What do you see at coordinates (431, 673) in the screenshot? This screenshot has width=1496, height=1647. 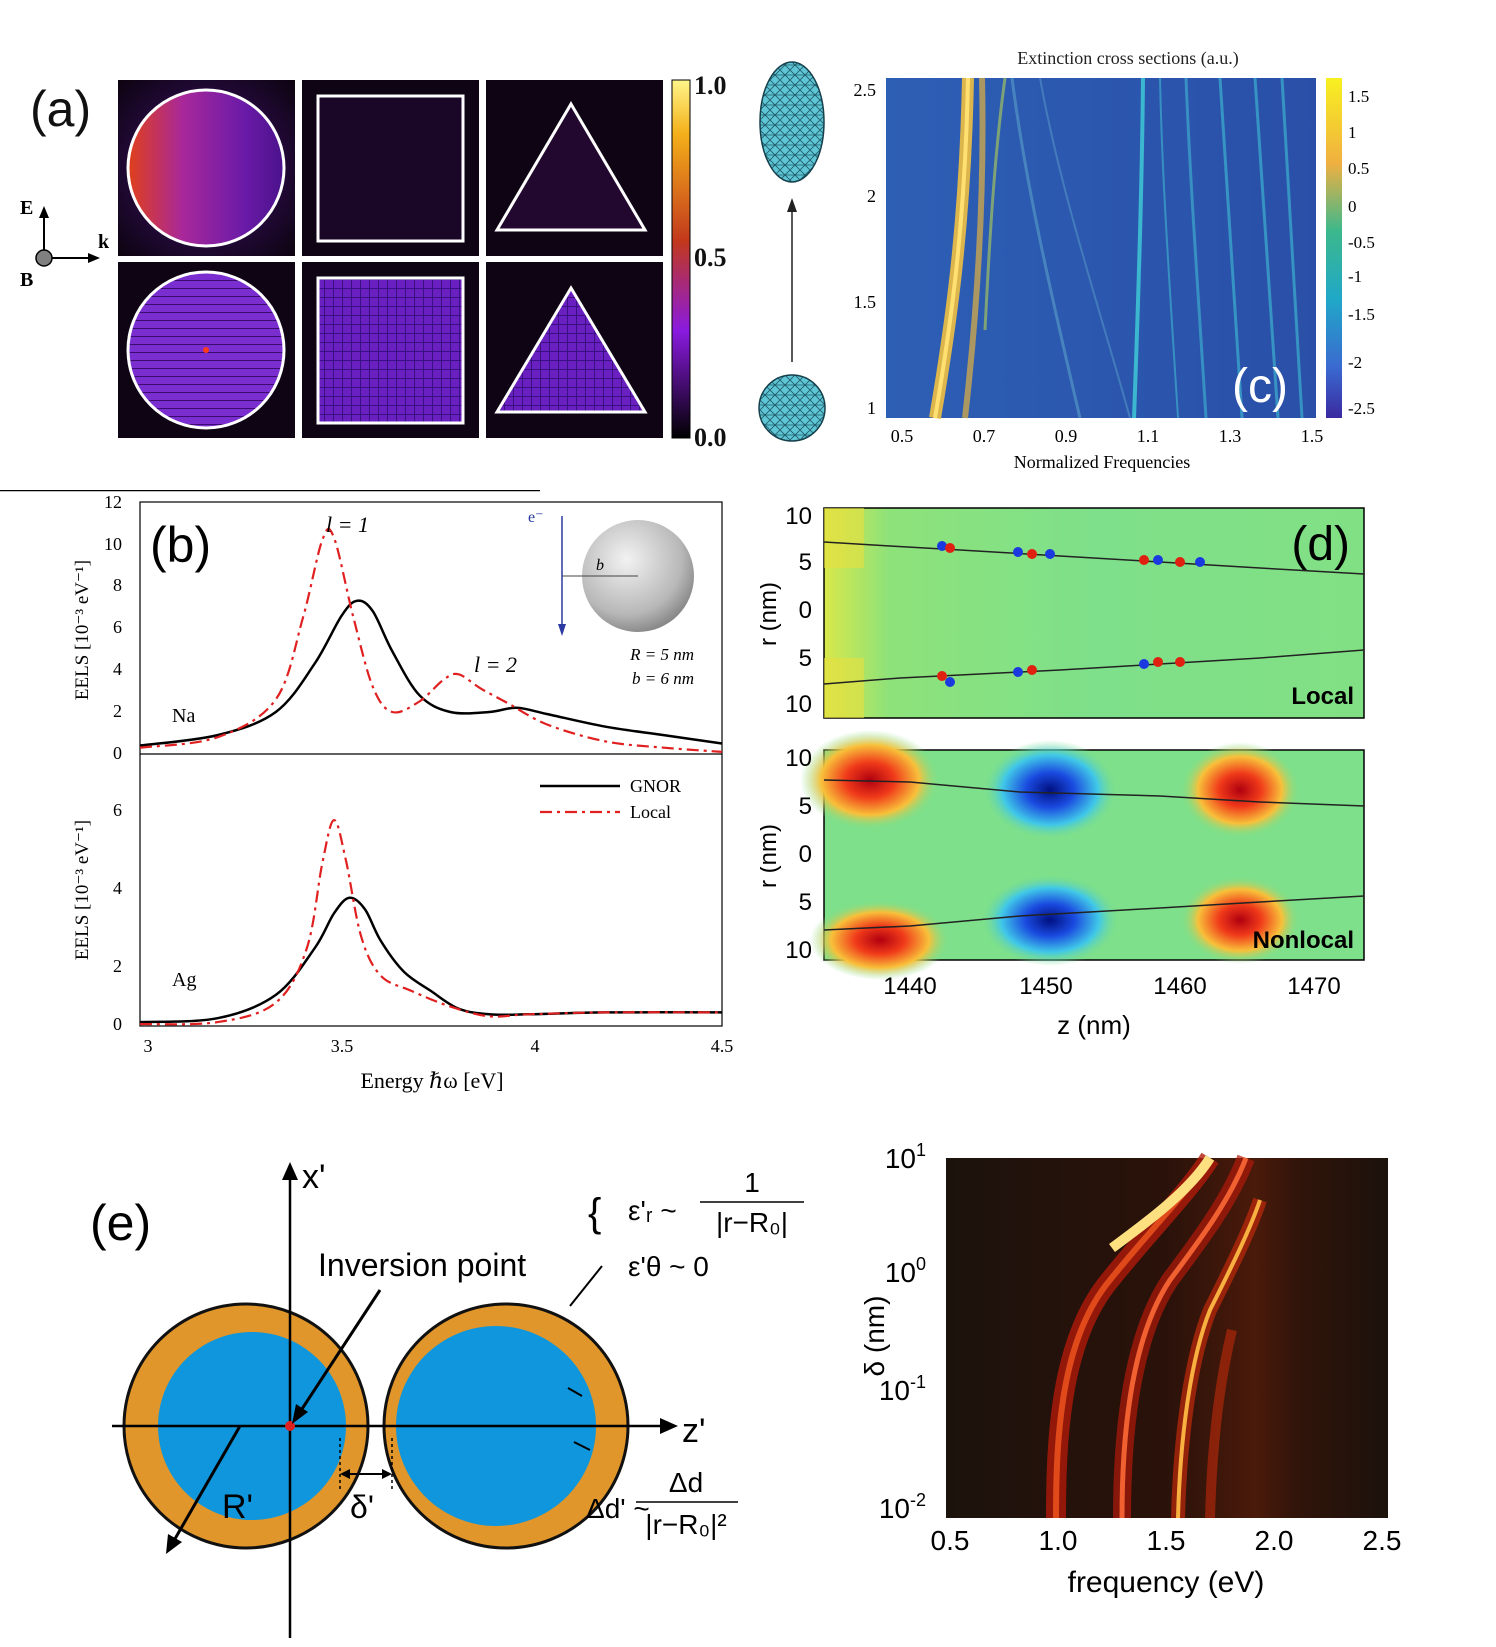 I see `eels-na-gnor-curve` at bounding box center [431, 673].